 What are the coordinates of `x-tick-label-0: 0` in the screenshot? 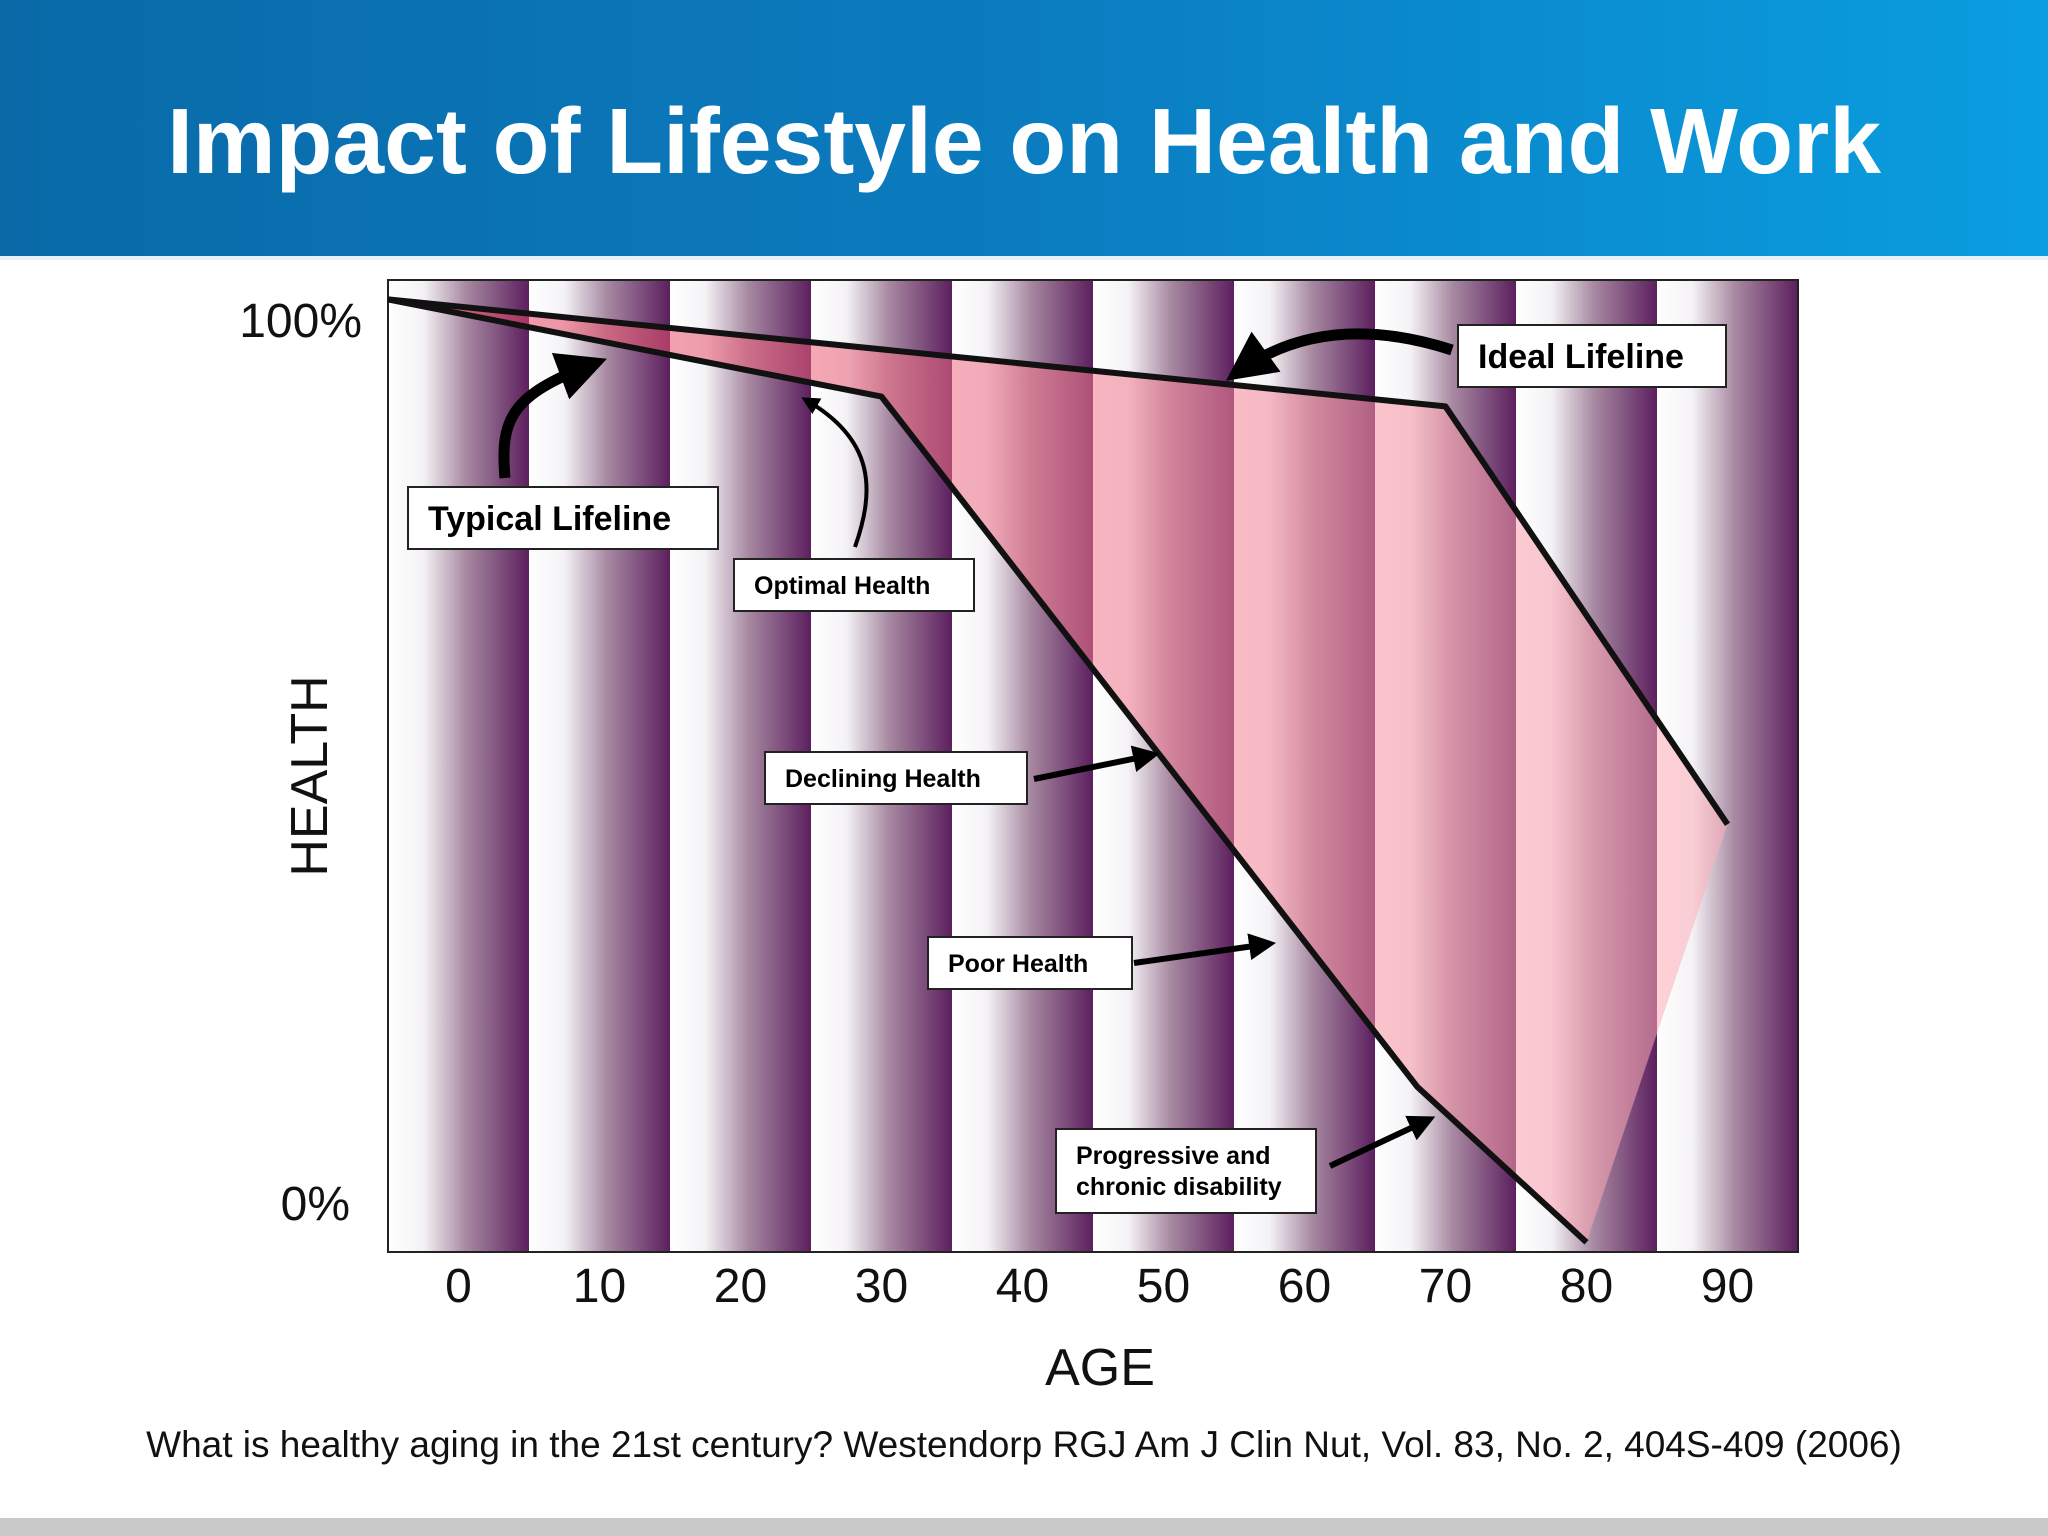 It's located at (458, 1286).